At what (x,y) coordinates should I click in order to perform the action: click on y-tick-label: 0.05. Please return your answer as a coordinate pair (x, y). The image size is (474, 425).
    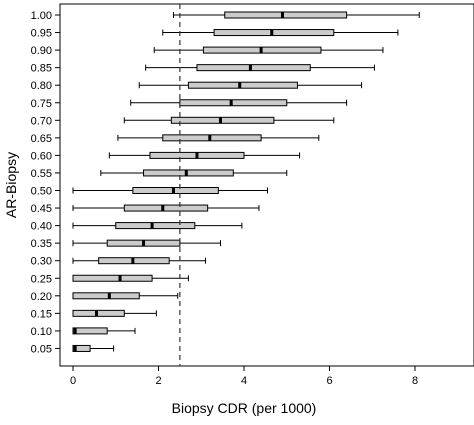
    Looking at the image, I should click on (41, 349).